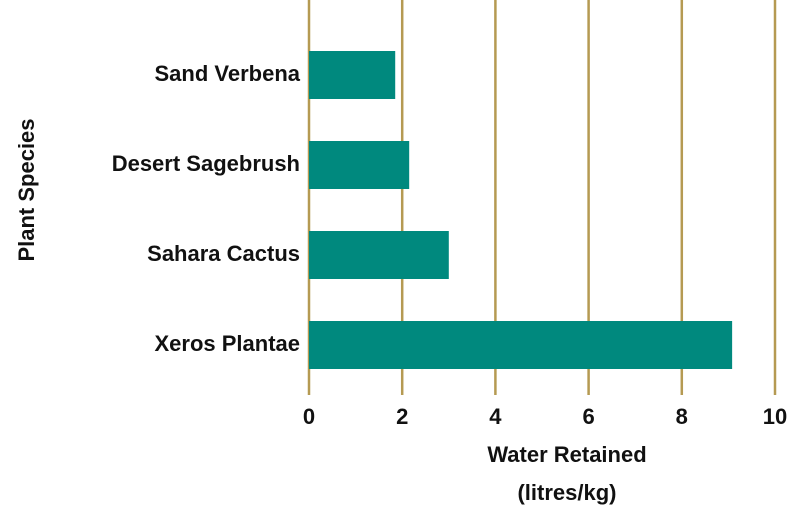 The height and width of the screenshot is (510, 795). I want to click on x-axis-label: Water Retained, so click(566, 454).